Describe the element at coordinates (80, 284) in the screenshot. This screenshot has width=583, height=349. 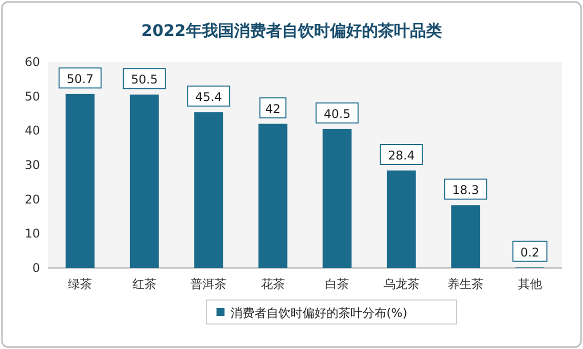
I see `x-tick-label: 绿茶` at that location.